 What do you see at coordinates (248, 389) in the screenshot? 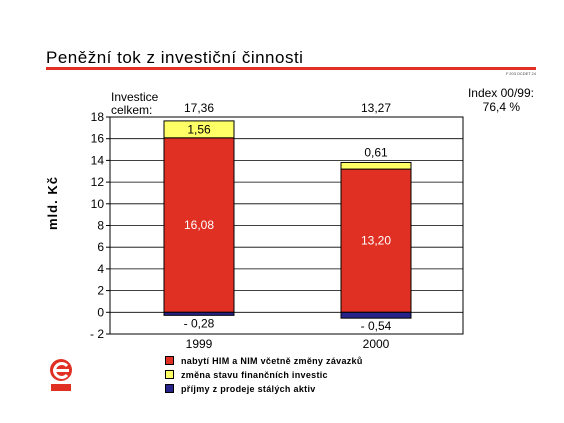
I see `legend-label: příjmy z prodeje stálých aktiv` at bounding box center [248, 389].